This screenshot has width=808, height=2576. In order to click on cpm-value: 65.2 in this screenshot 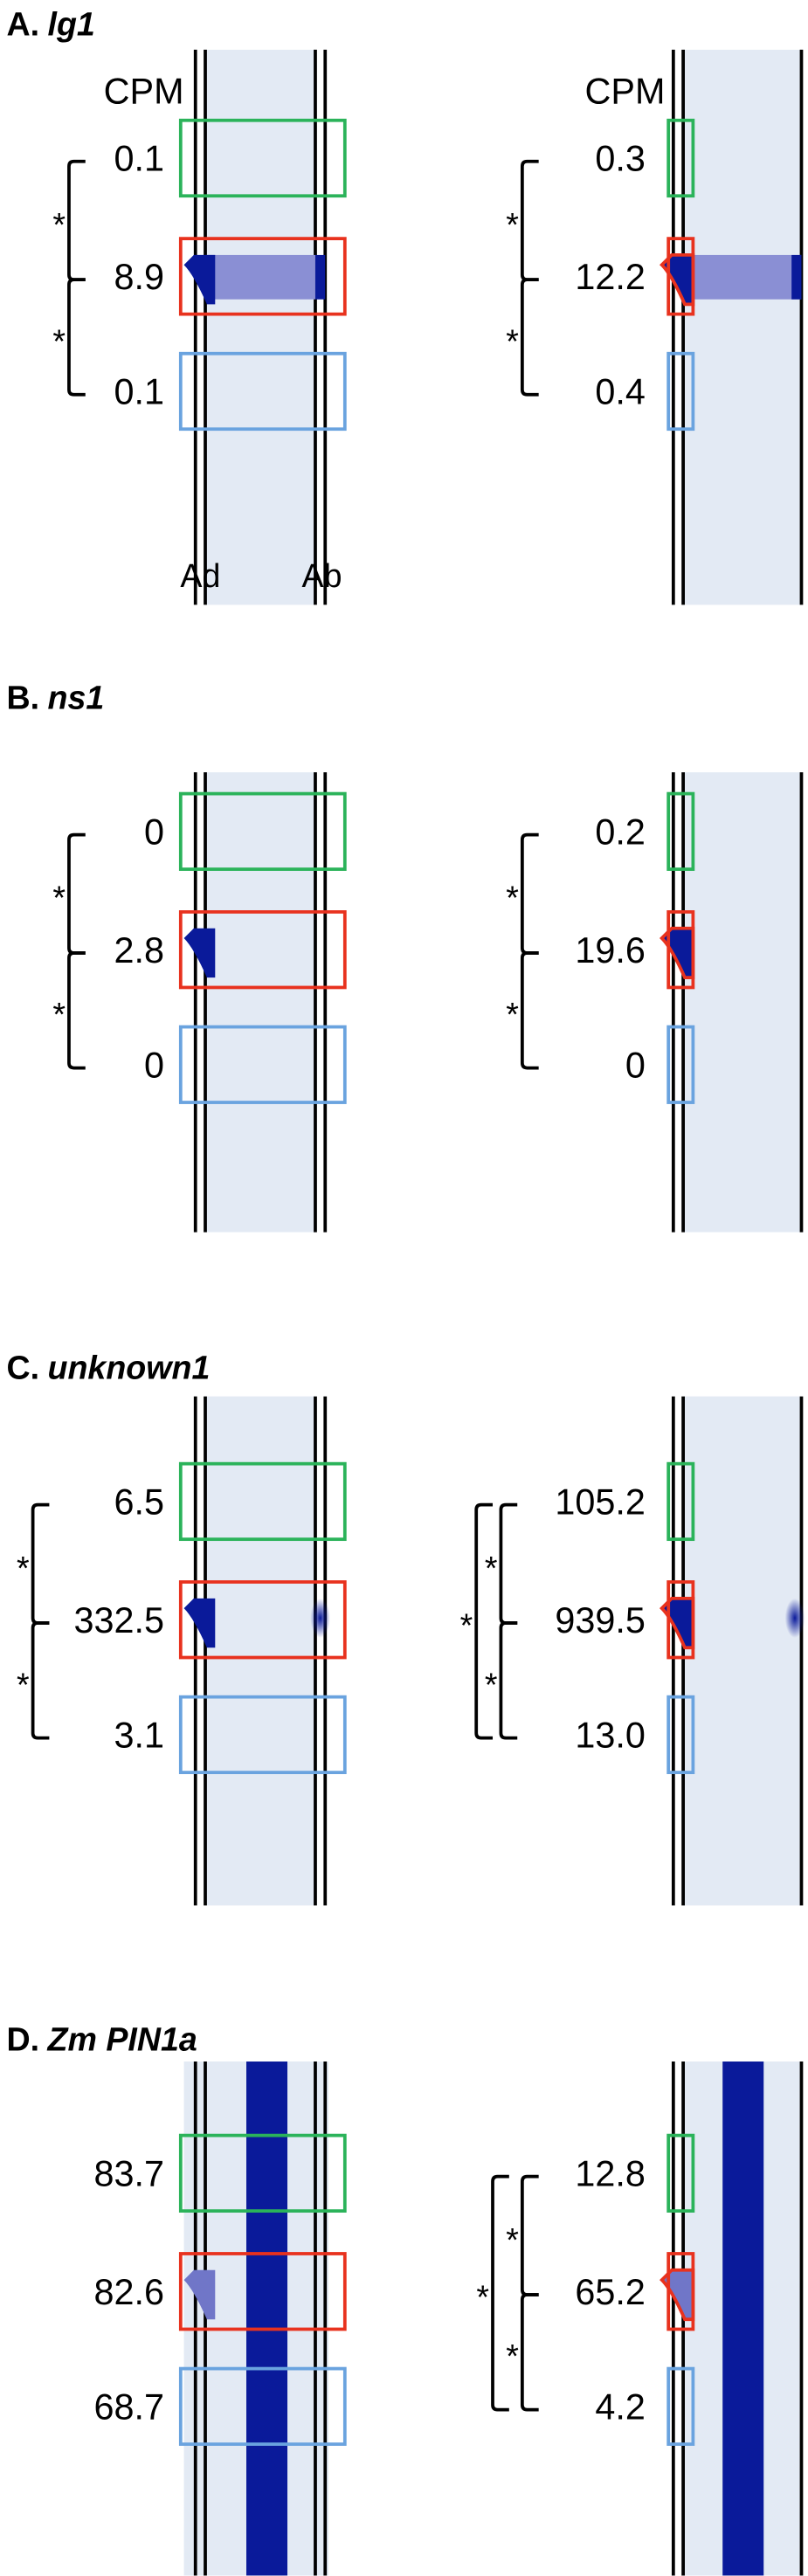, I will do `click(610, 2292)`.